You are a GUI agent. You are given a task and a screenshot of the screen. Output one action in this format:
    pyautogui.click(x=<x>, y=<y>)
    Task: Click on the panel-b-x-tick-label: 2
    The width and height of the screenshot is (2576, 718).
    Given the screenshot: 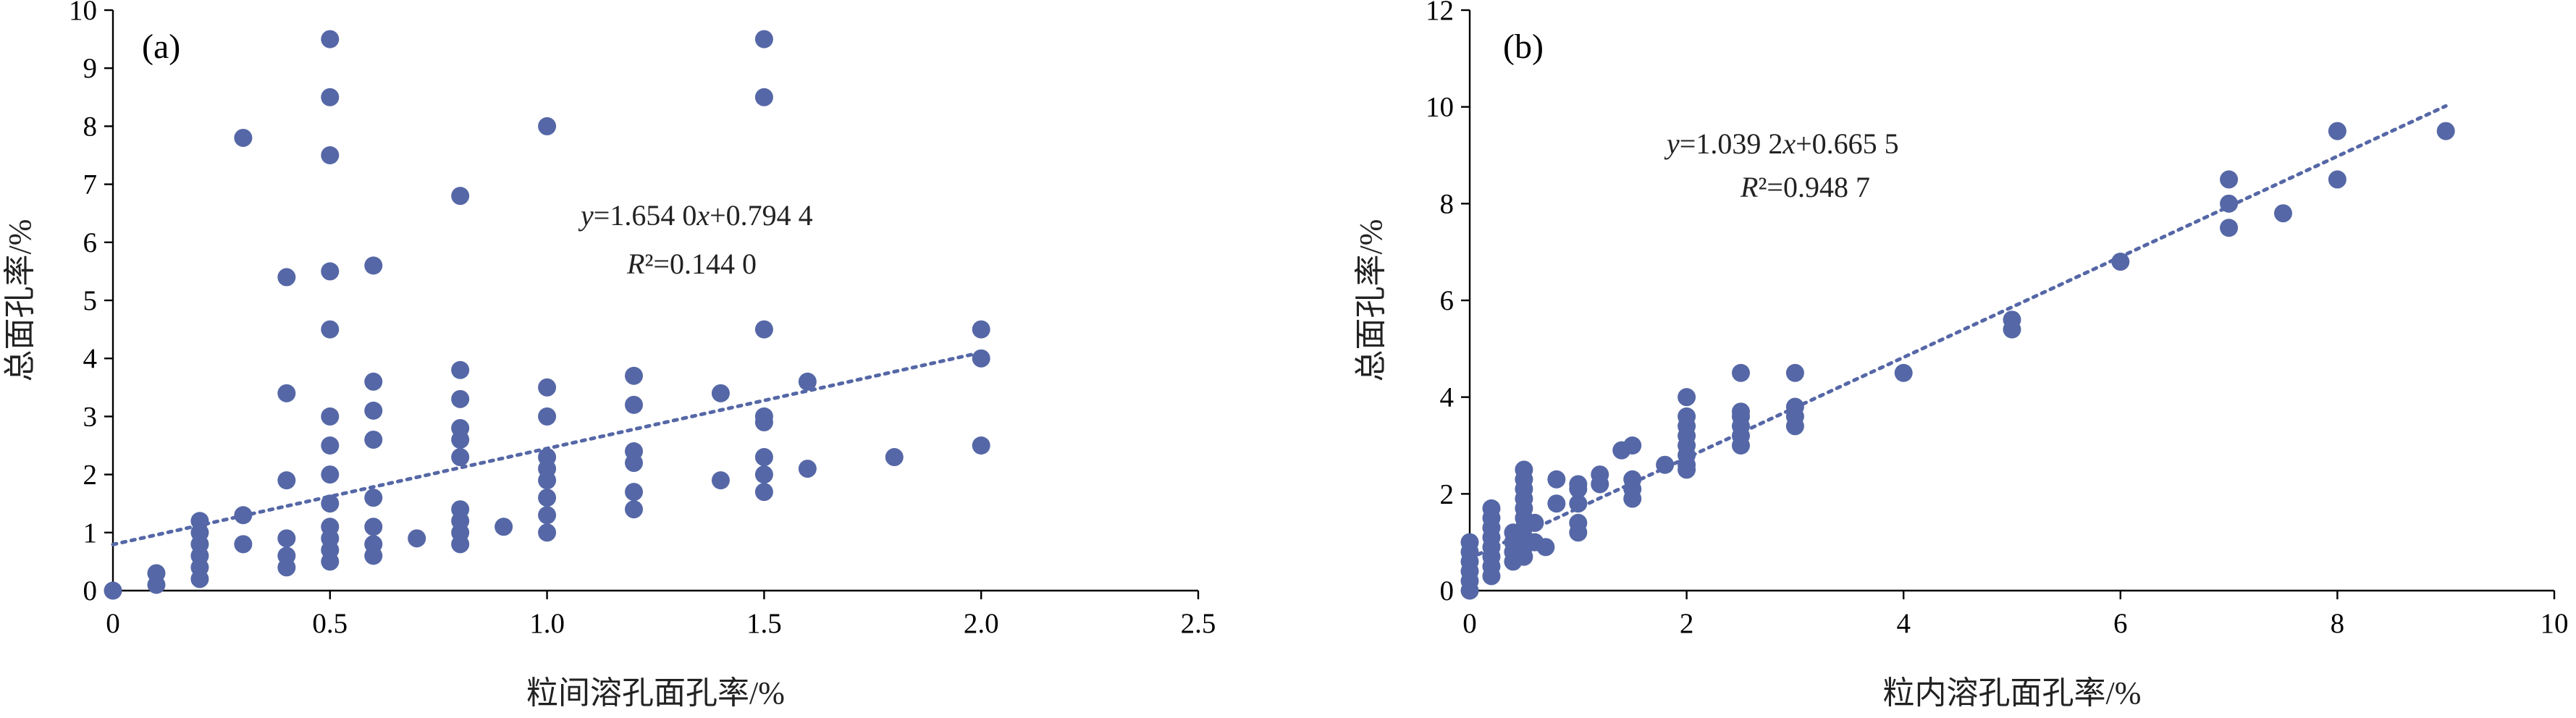 What is the action you would take?
    pyautogui.click(x=1687, y=623)
    